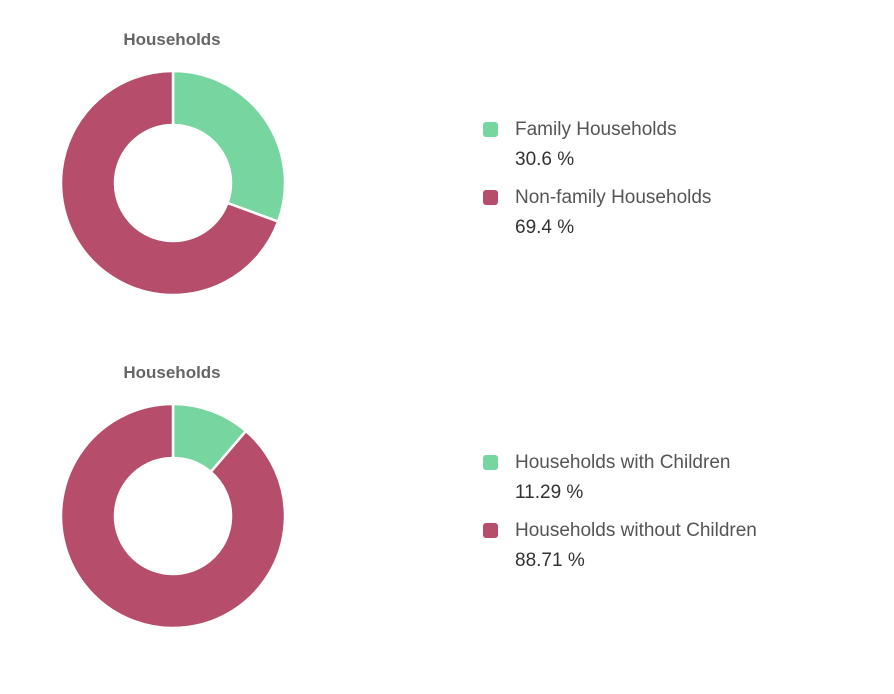  What do you see at coordinates (597, 220) in the screenshot?
I see `legend-item-non-family-households: Non-family Households 69.4 %` at bounding box center [597, 220].